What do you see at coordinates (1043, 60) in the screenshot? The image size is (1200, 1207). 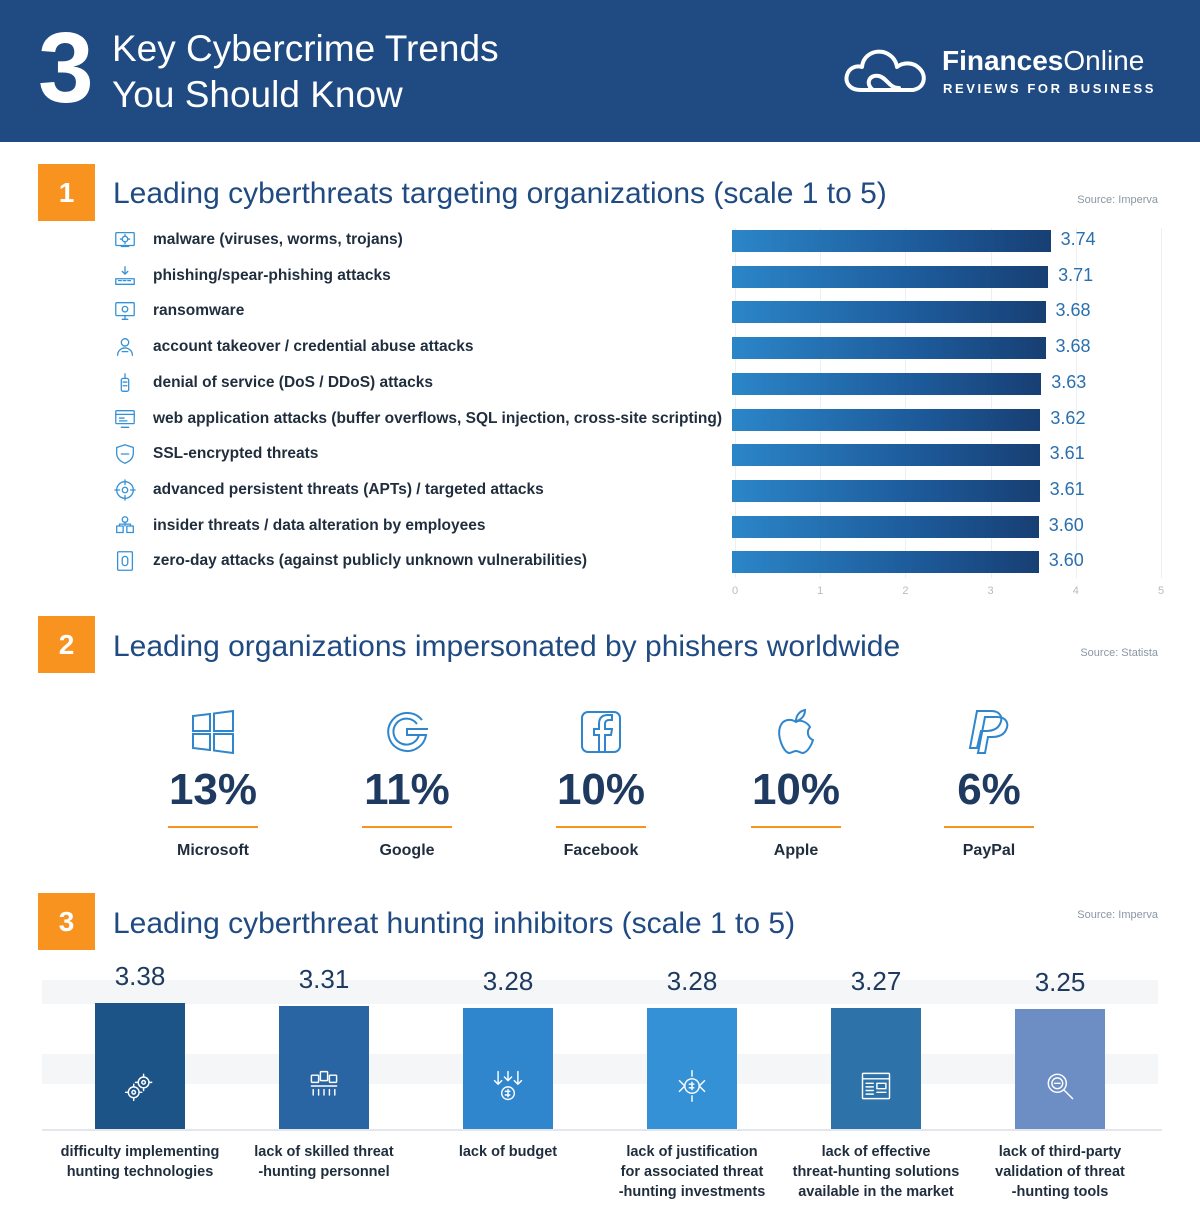 I see `brand-name: FinancesOnline` at bounding box center [1043, 60].